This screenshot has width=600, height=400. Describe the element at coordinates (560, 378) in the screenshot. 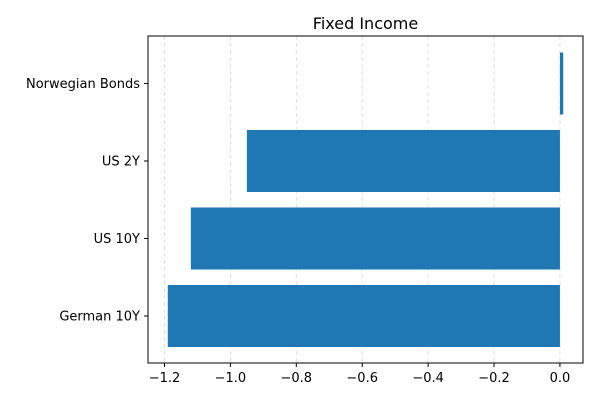

I see `x-tick-label: 0.0` at that location.